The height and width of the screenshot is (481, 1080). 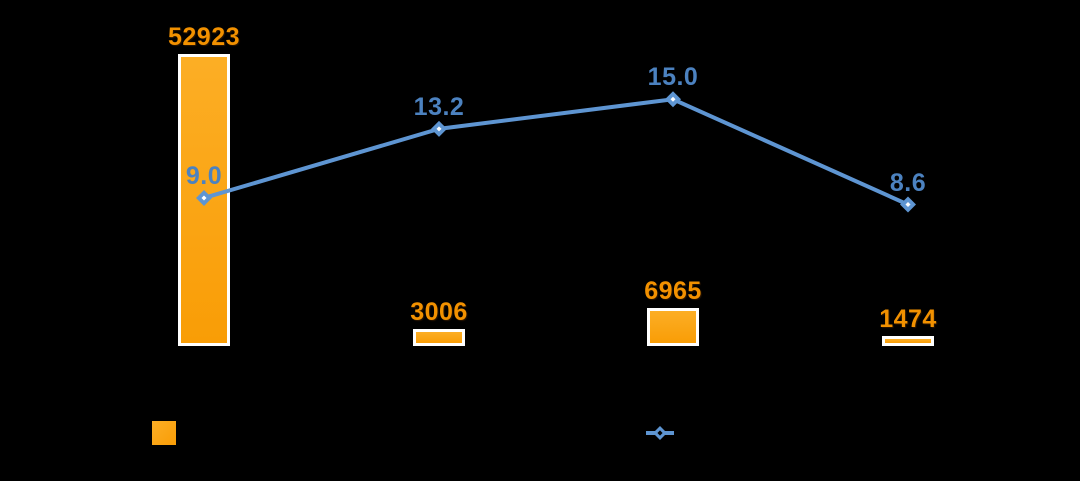 I want to click on bar-value-label: 52923, so click(x=204, y=37).